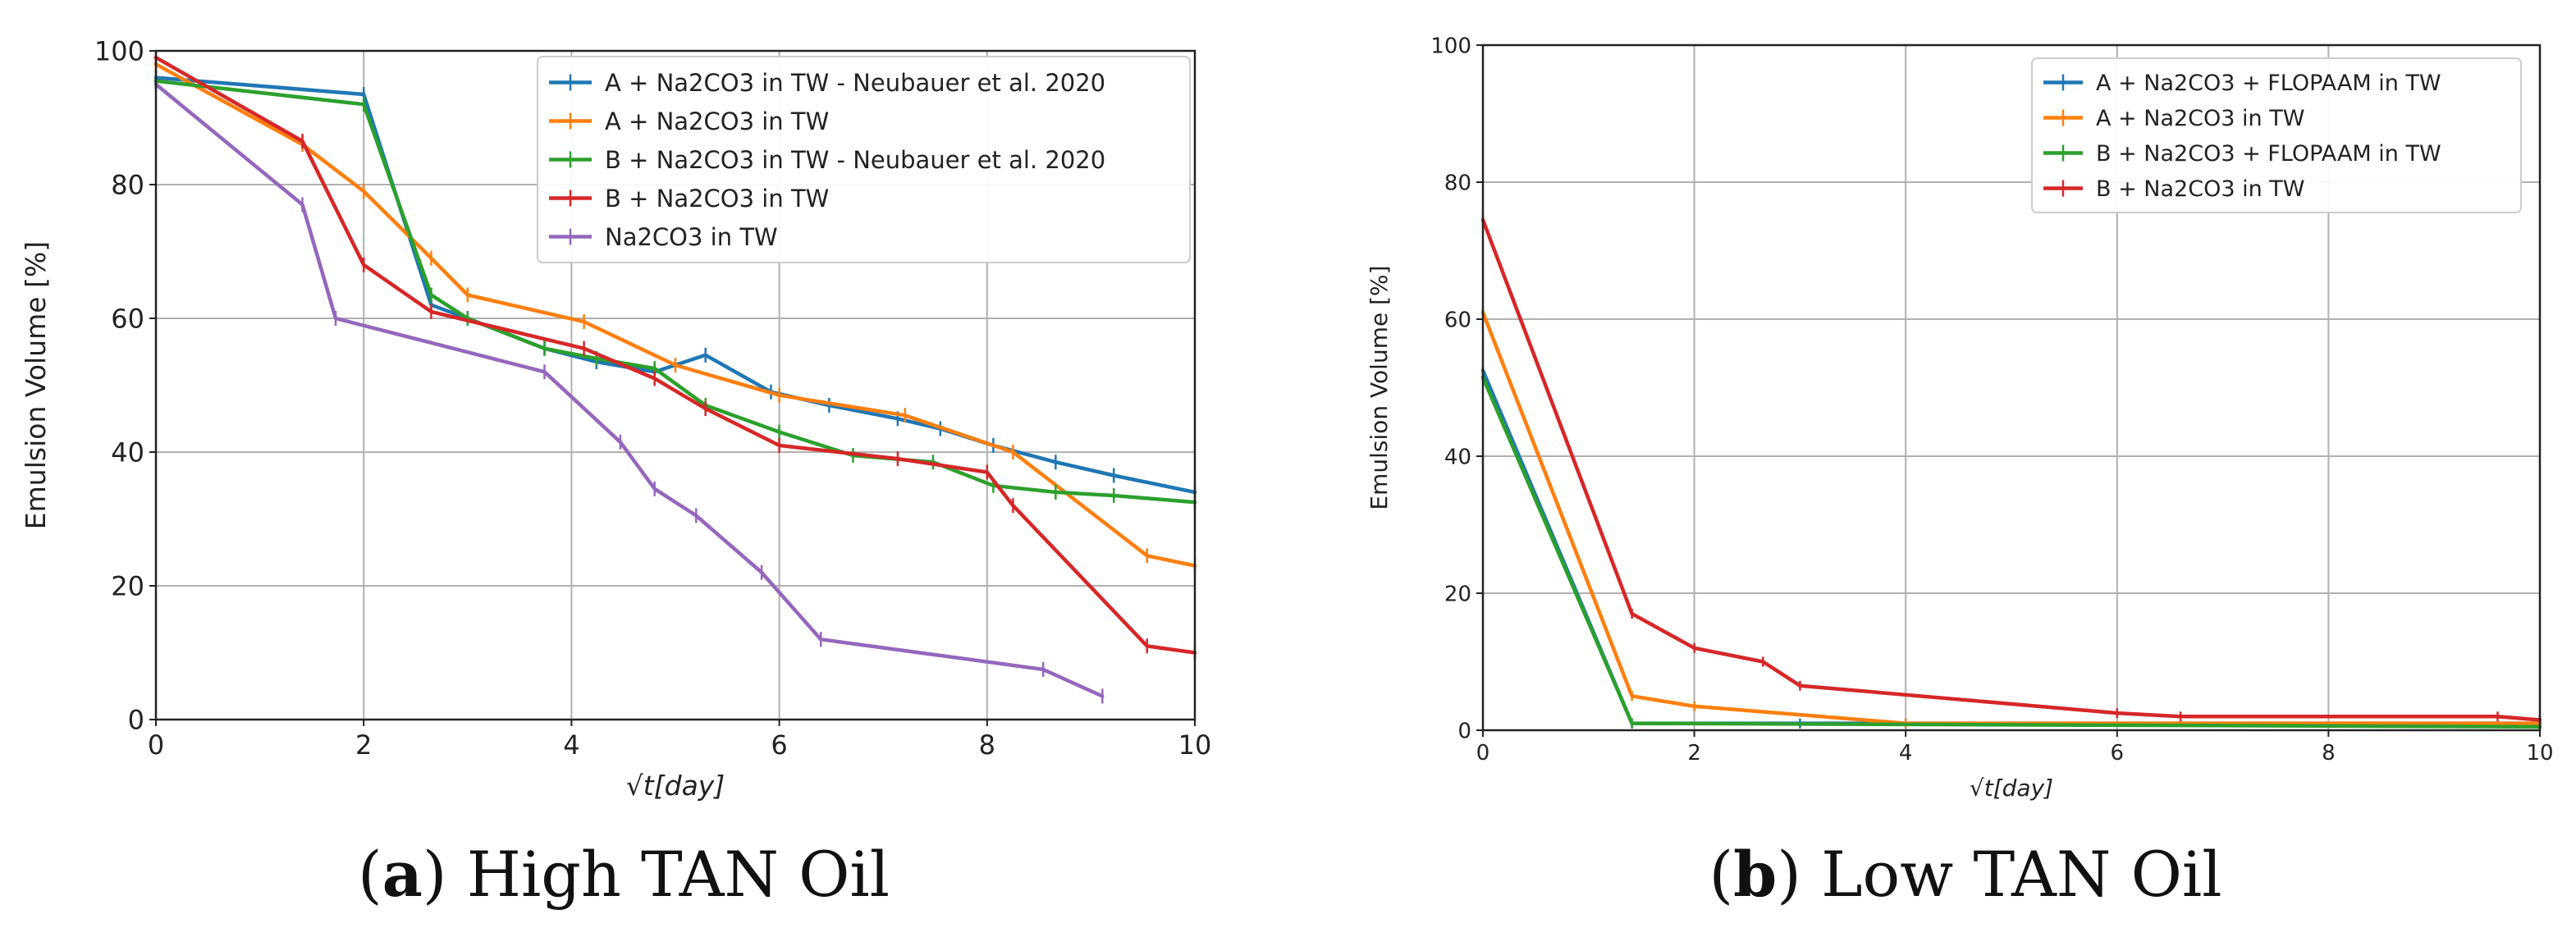  I want to click on legend-label-b-2: A + Na2CO3 in TW, so click(2200, 118).